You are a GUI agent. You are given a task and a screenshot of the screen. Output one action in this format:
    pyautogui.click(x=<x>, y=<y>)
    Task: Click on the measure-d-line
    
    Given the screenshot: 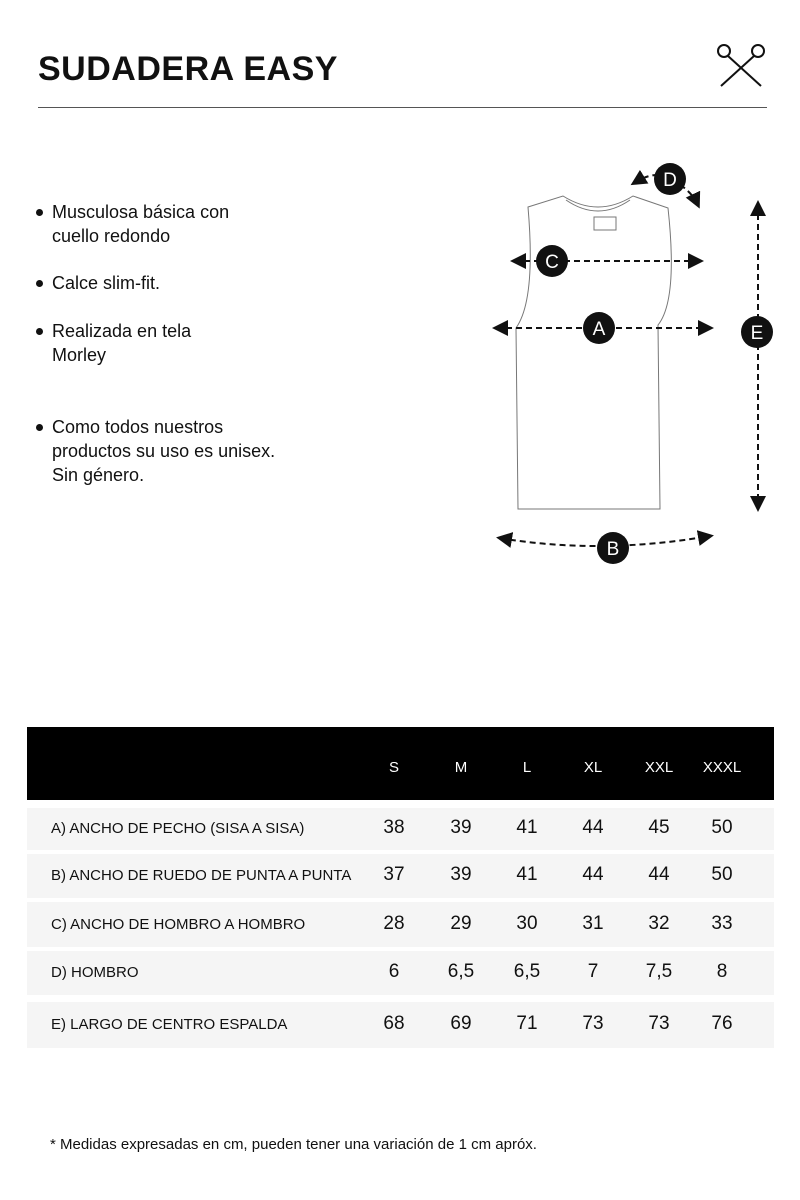 What is the action you would take?
    pyautogui.click(x=665, y=189)
    